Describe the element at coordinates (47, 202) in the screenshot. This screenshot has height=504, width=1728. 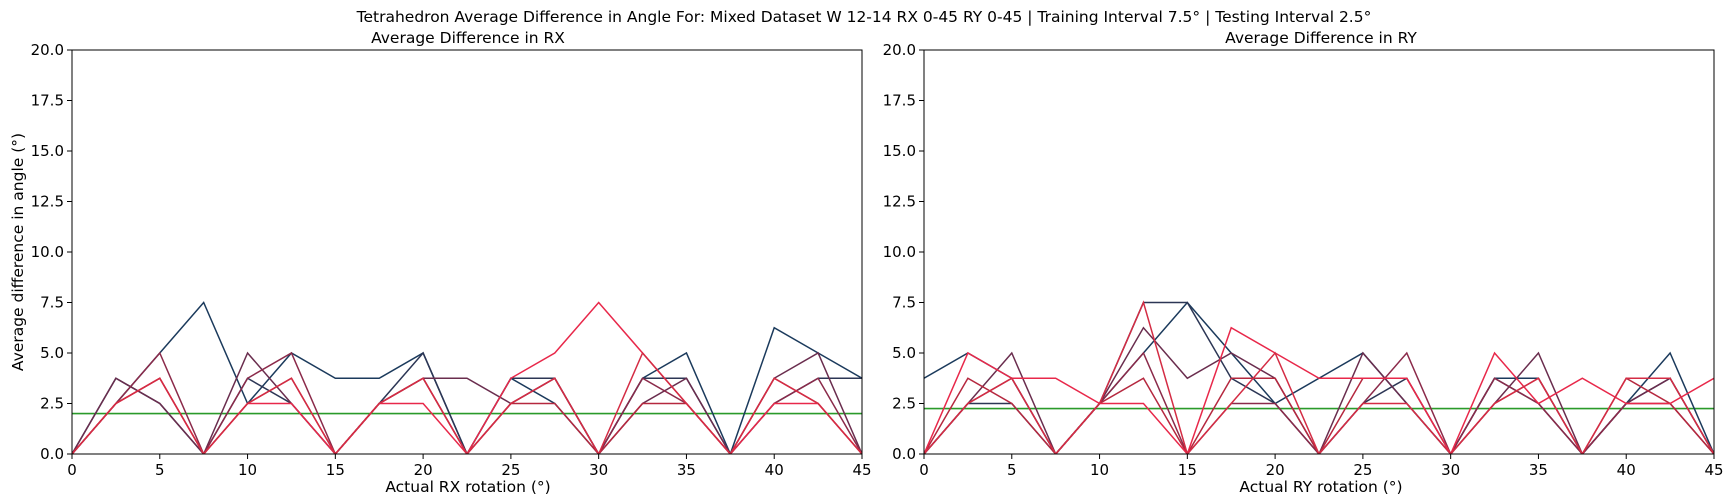
I see `rx-ytick-label: 12.5` at that location.